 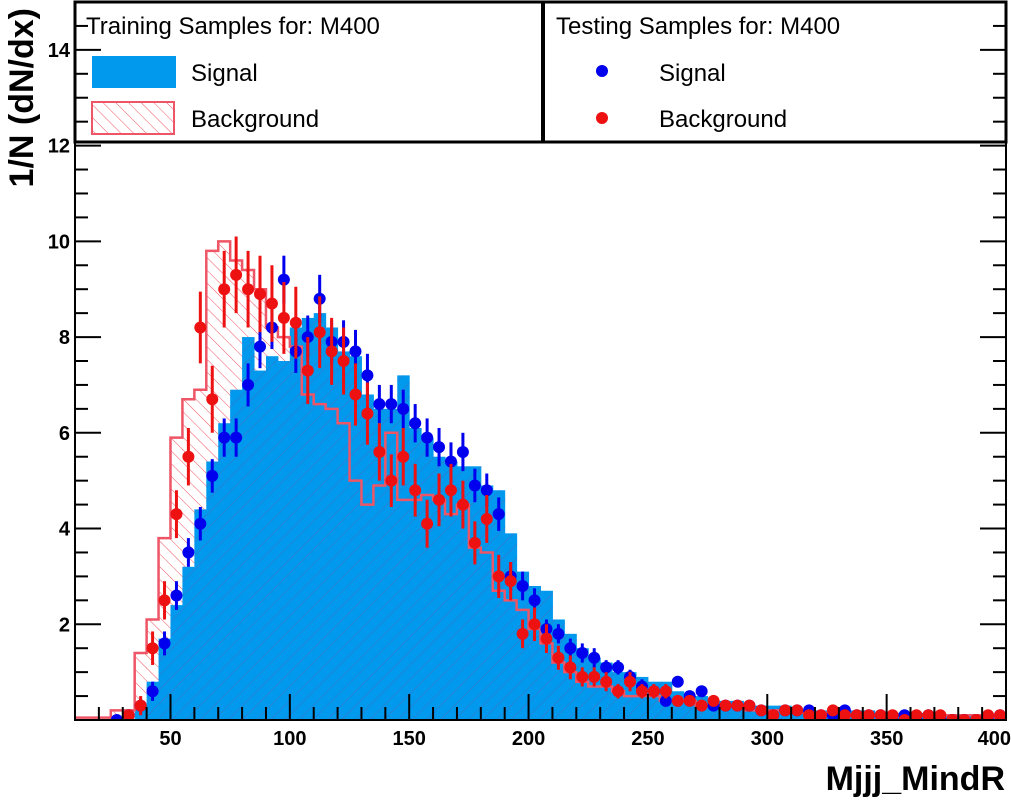 What do you see at coordinates (64, 625) in the screenshot?
I see `y-tick-label: 2` at bounding box center [64, 625].